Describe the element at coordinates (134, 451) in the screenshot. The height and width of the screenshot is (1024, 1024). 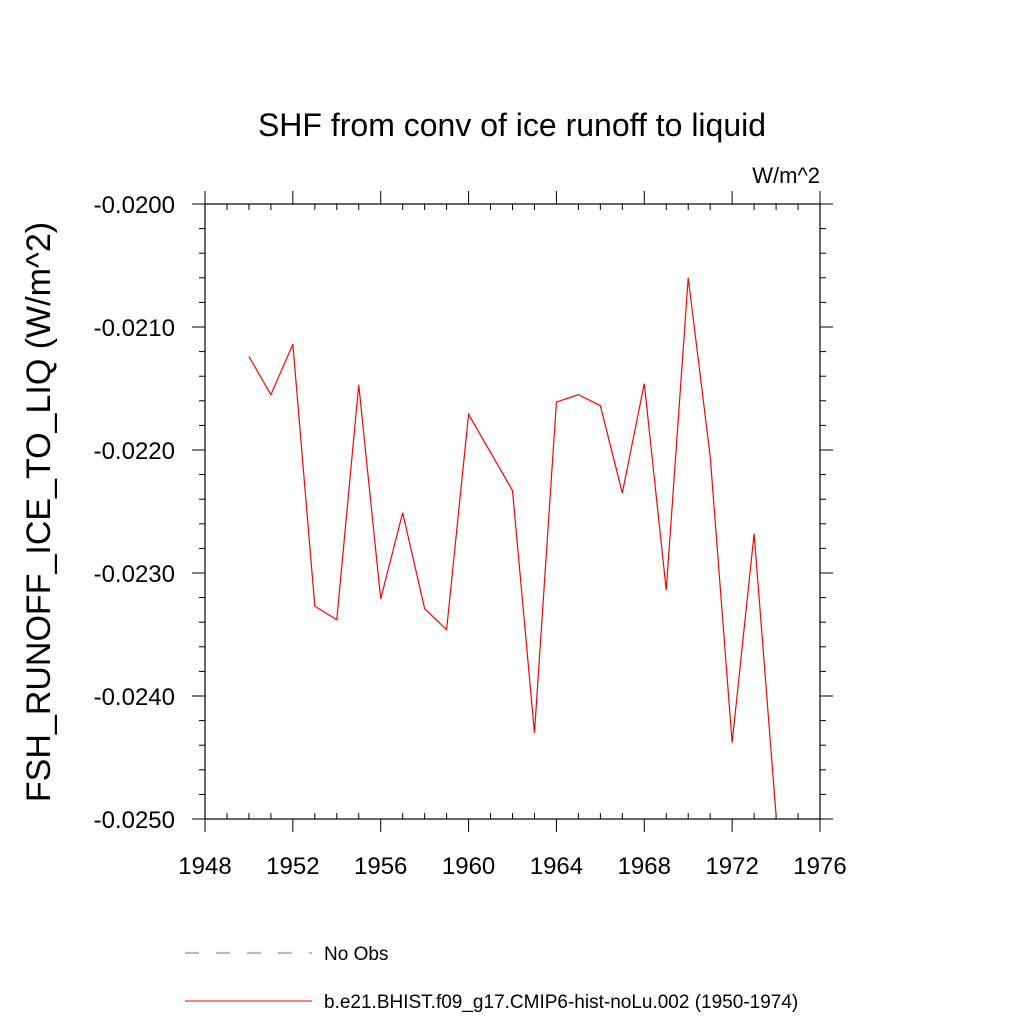
I see `y-tick-label: -0.0220` at that location.